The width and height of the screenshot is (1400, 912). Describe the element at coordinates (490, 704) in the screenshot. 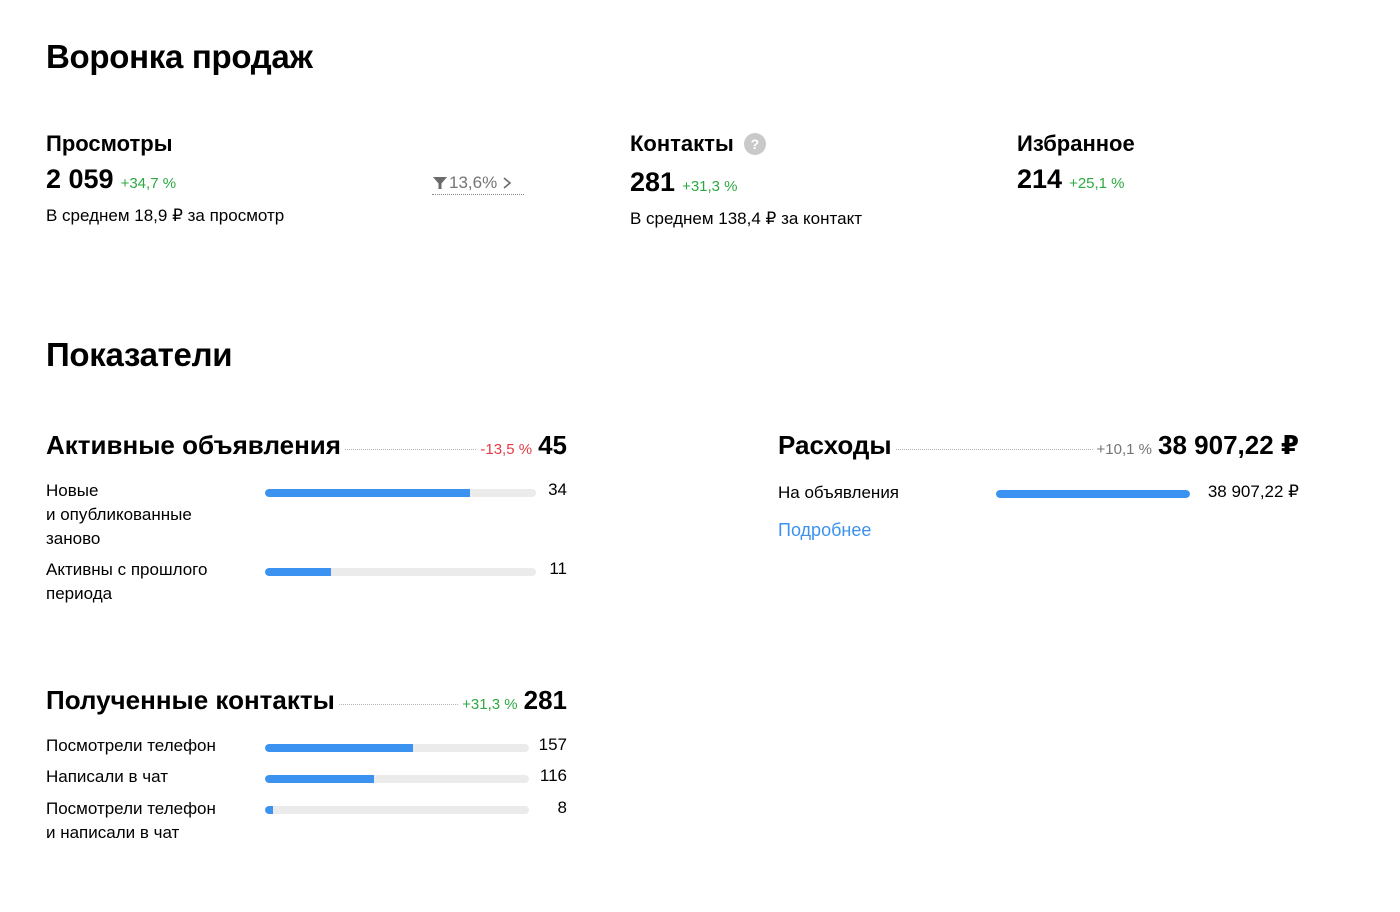

I see `received-contacts-delta: +31,3 %` at that location.